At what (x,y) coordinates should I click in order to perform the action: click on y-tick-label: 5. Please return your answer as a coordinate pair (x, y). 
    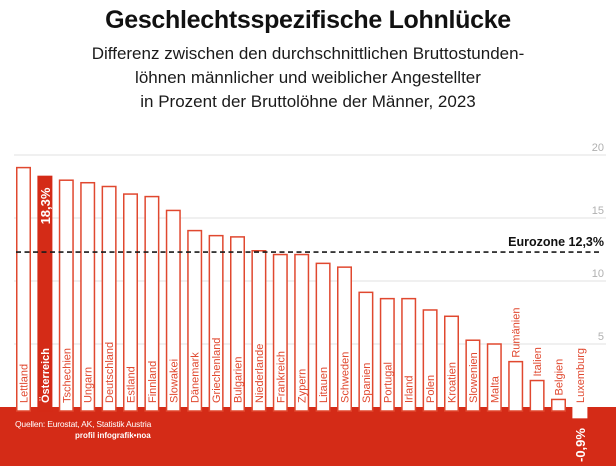
    Looking at the image, I should click on (601, 337).